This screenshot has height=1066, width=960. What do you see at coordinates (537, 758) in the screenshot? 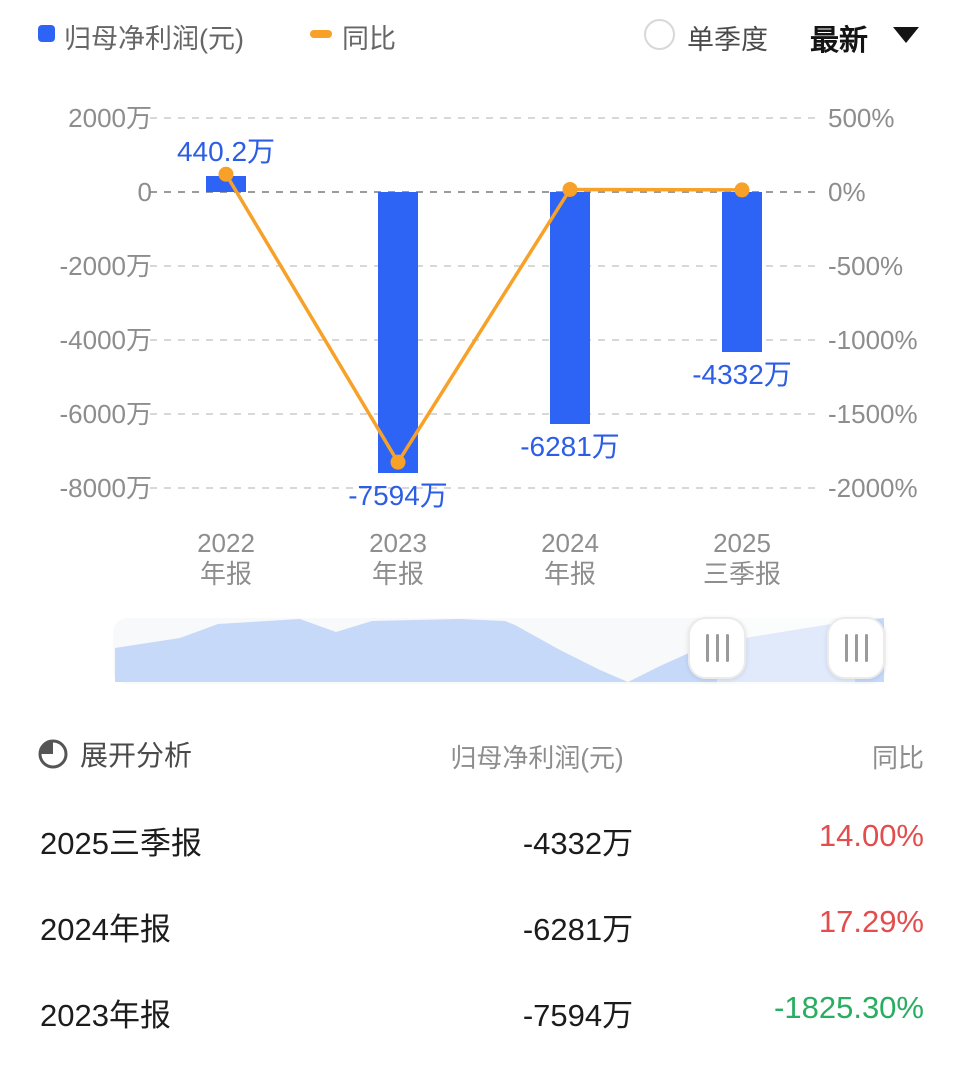
I see `column-header-profit: 归母净利润(元)` at bounding box center [537, 758].